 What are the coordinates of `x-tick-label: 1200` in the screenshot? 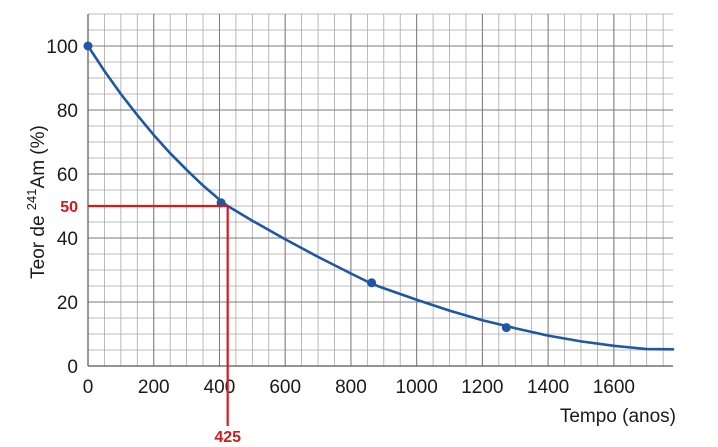 It's located at (482, 387).